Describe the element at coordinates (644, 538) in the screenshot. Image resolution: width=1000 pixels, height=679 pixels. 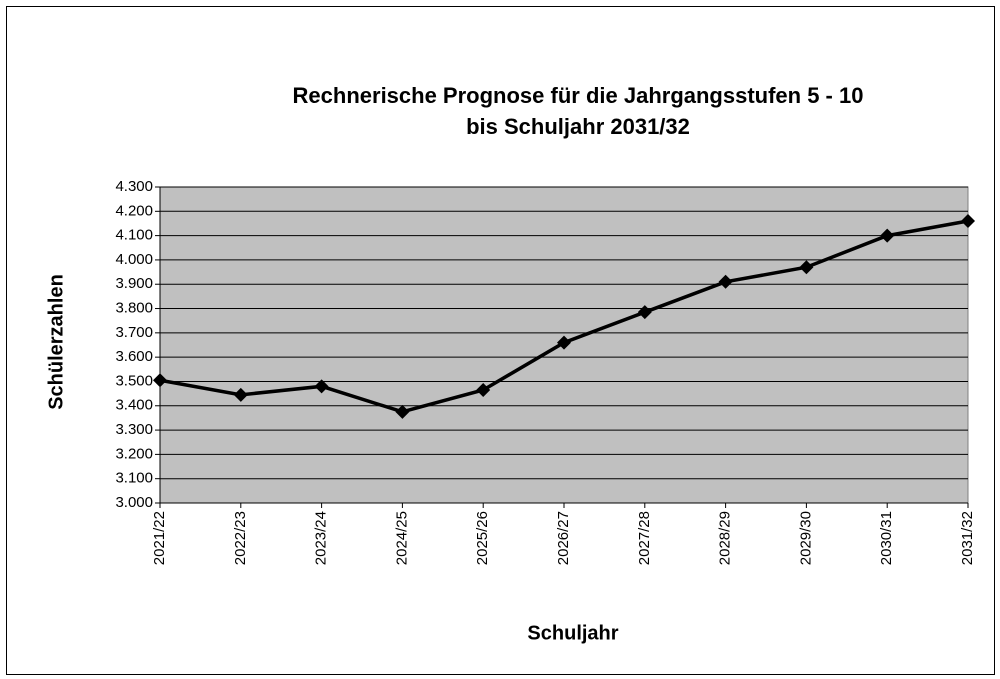
I see `x-tick-label: 2027/28` at that location.